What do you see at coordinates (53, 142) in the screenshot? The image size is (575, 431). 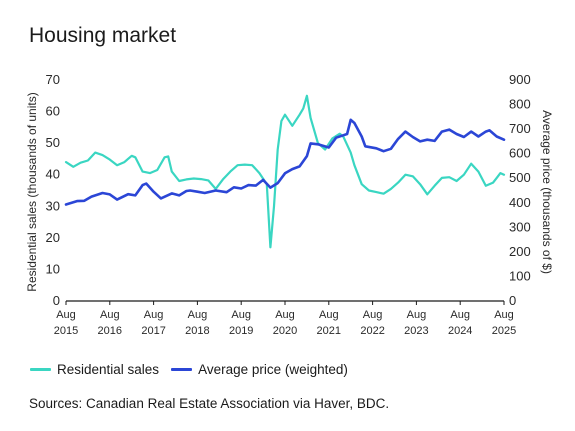 I see `left-y-tick-label: 50` at bounding box center [53, 142].